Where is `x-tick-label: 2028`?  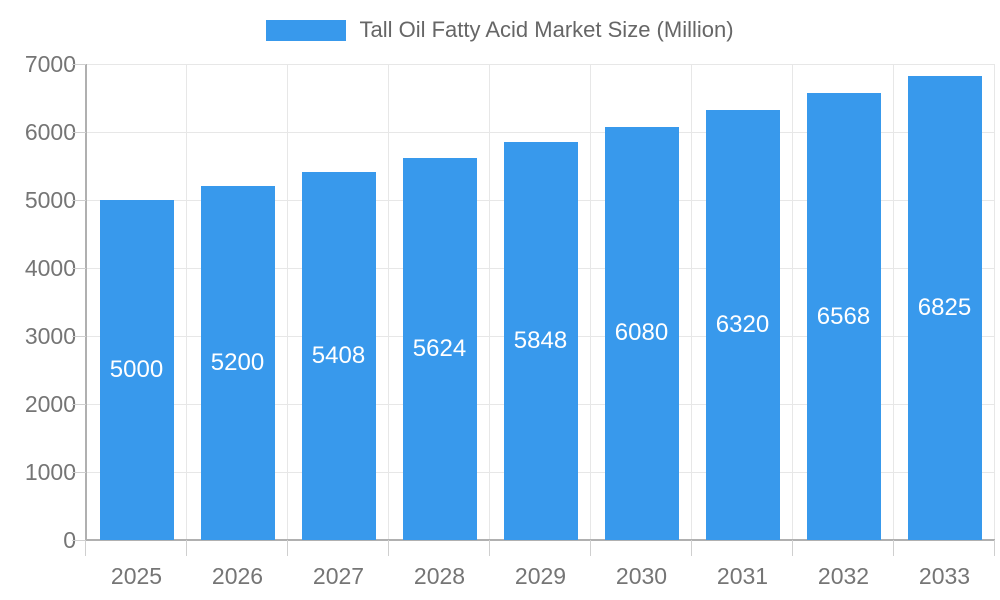
x-tick-label: 2028 is located at coordinates (439, 576).